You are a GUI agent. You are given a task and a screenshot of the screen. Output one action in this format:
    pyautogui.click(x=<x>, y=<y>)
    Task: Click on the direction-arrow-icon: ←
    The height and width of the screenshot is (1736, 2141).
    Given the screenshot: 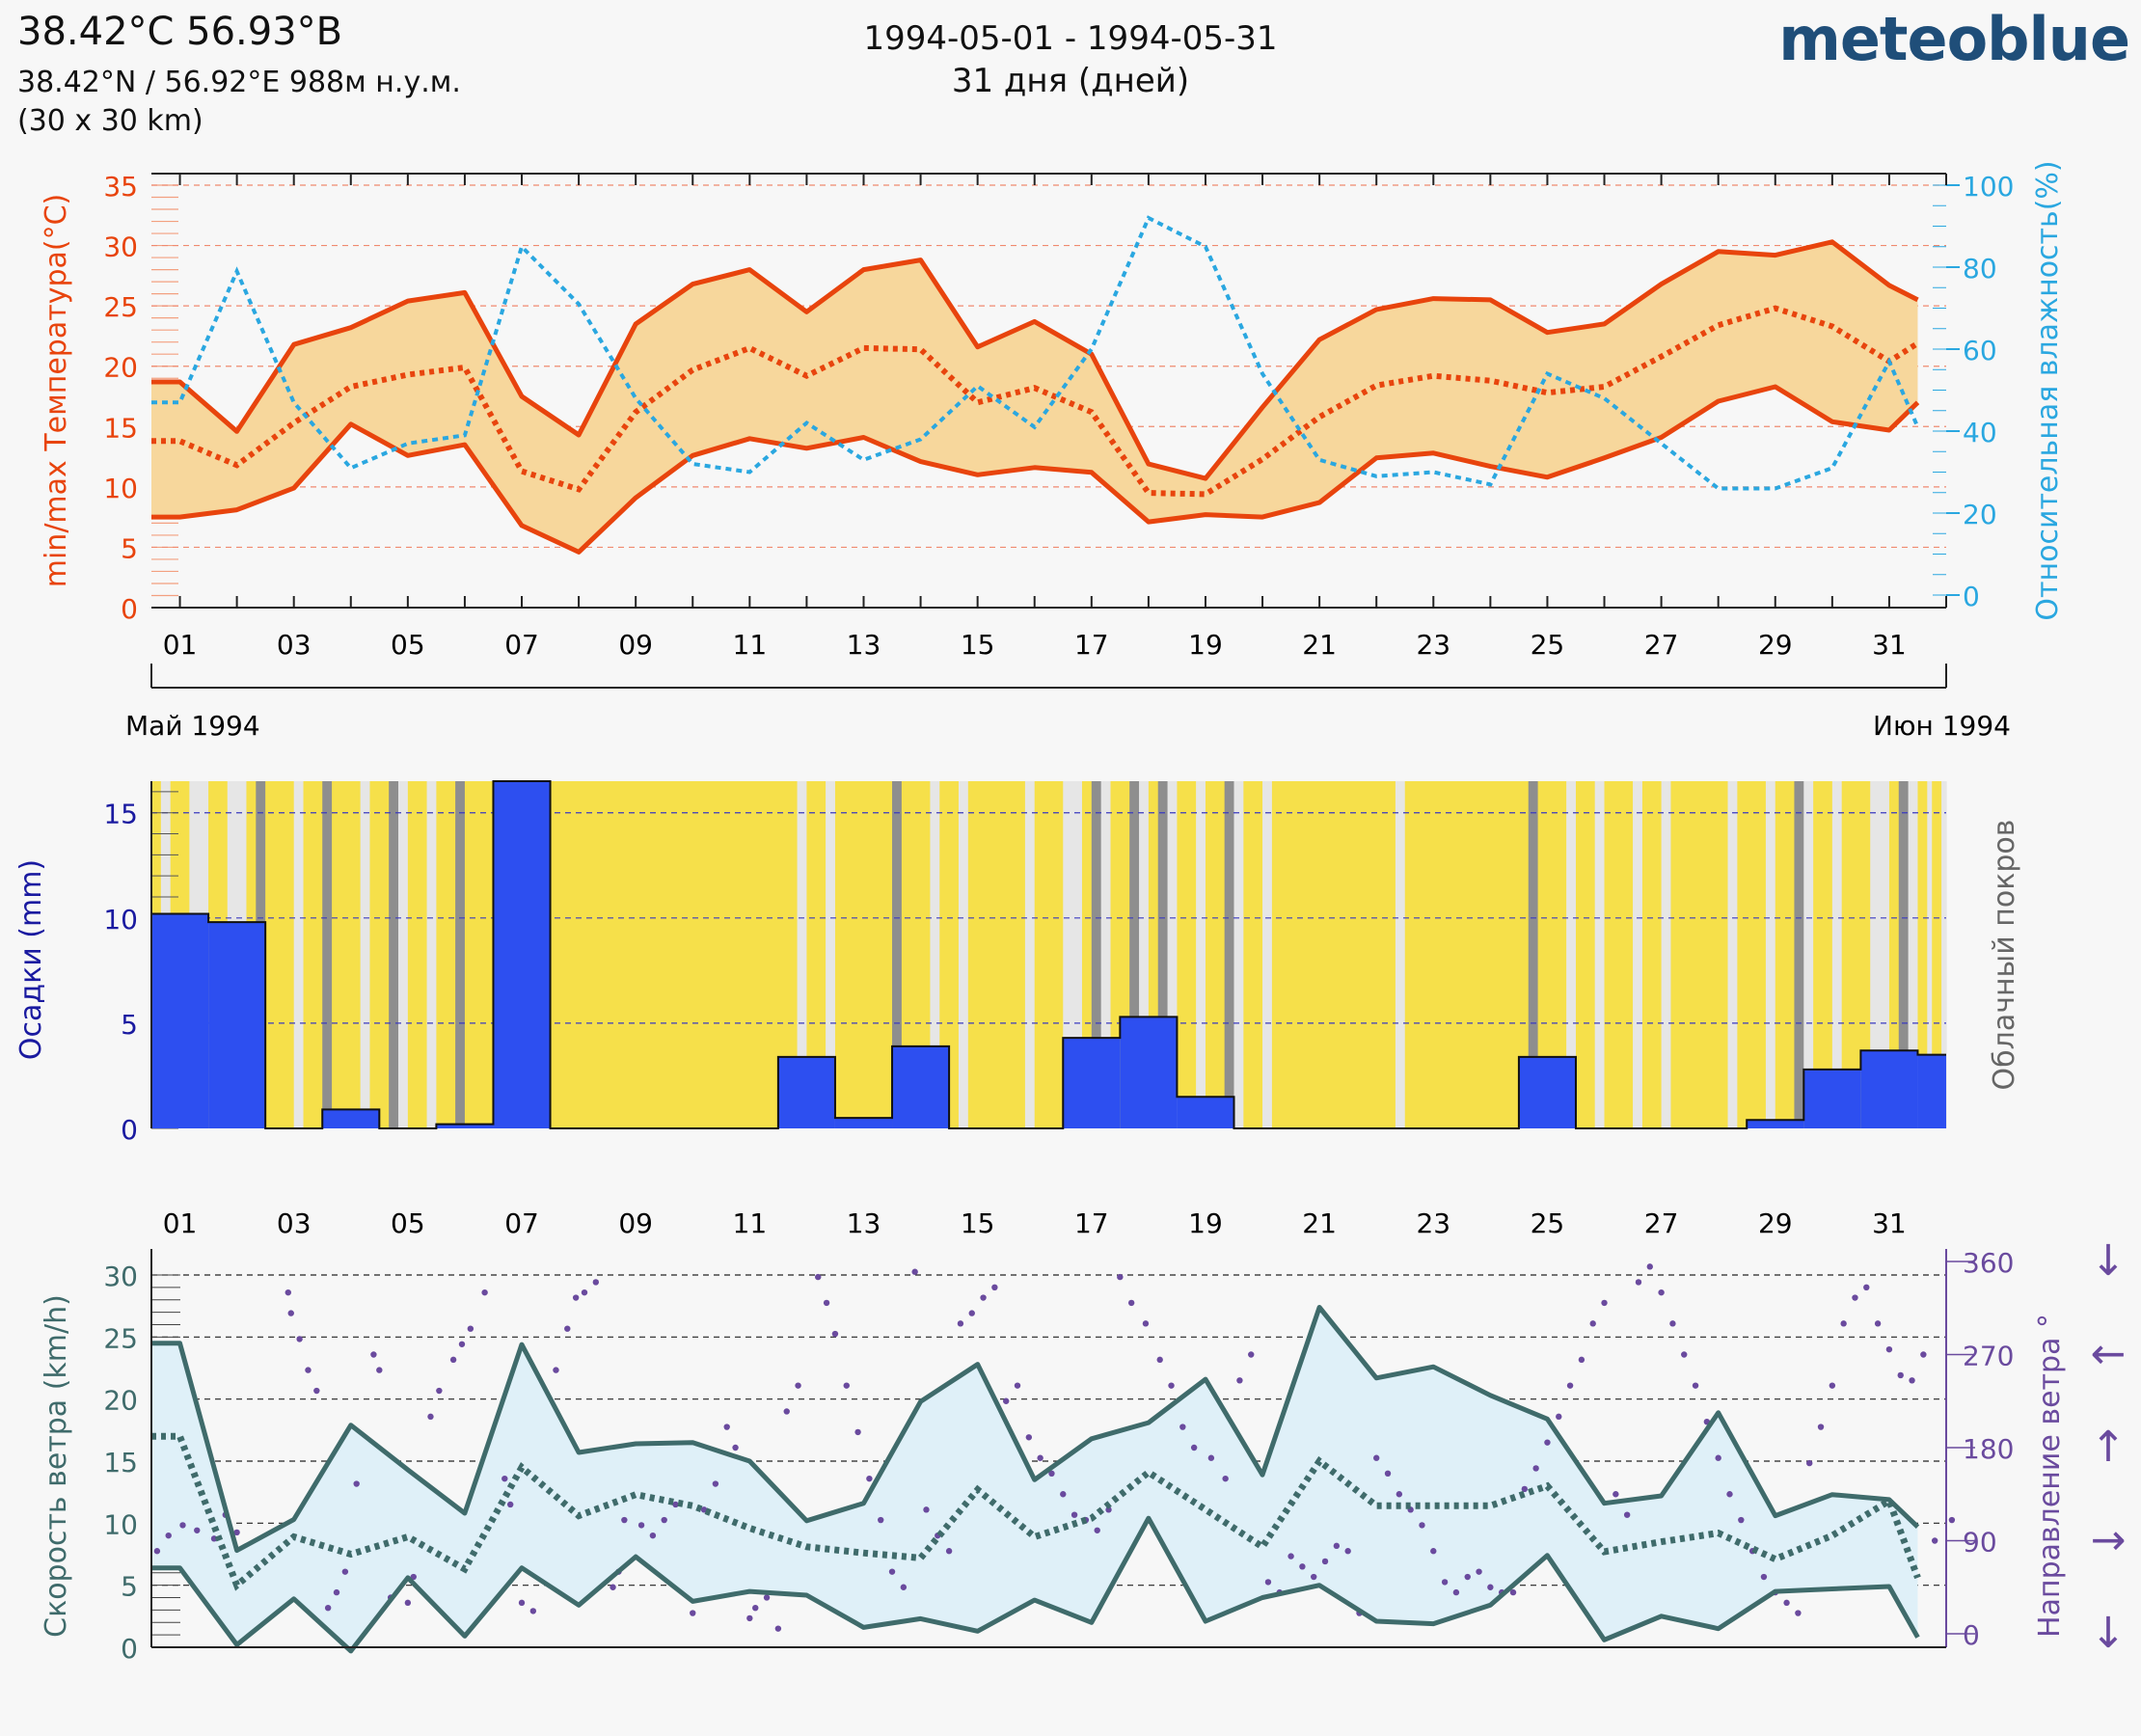 What is the action you would take?
    pyautogui.click(x=2109, y=1354)
    